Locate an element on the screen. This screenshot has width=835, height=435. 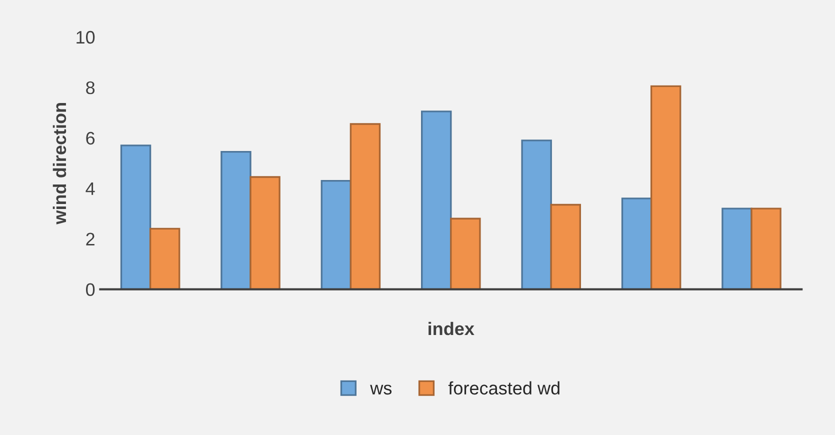
y-tick-label: 6 is located at coordinates (90, 138).